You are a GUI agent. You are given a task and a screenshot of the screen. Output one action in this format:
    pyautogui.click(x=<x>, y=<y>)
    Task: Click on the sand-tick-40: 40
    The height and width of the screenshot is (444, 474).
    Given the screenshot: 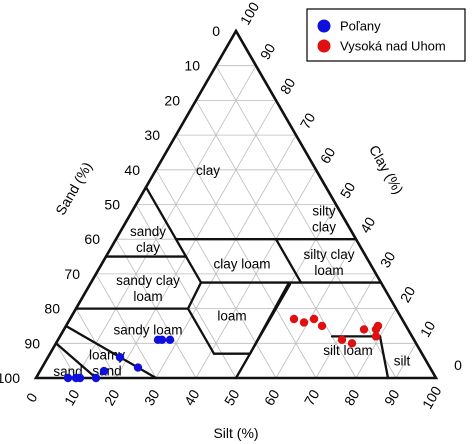 What is the action you would take?
    pyautogui.click(x=132, y=170)
    